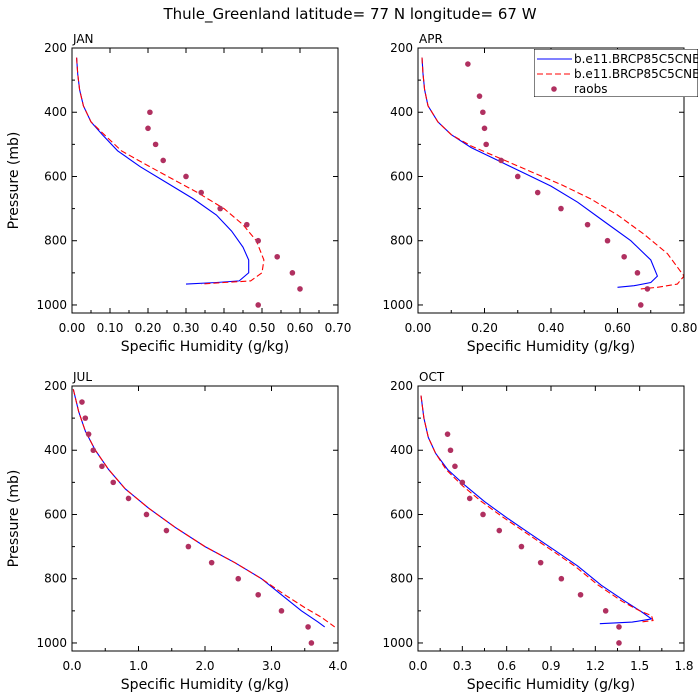 This screenshot has width=700, height=700. Describe the element at coordinates (71, 666) in the screenshot. I see `x-tick-label: 0.0` at that location.